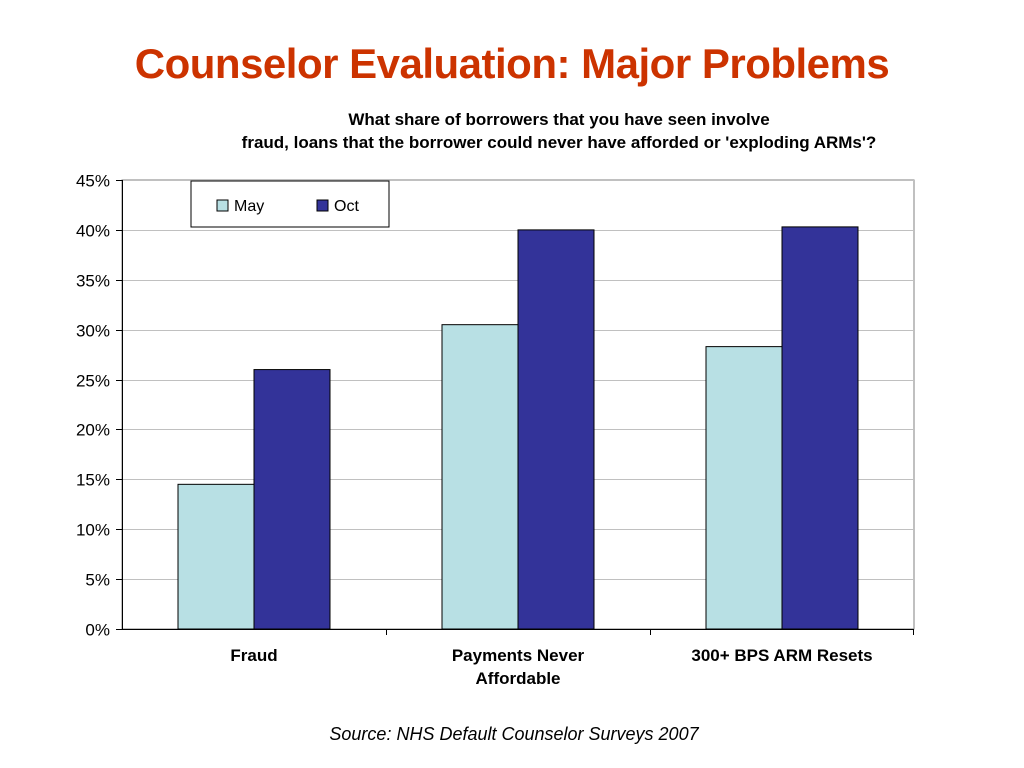 Image resolution: width=1024 pixels, height=768 pixels. I want to click on y-tick-label: 10%, so click(93, 530).